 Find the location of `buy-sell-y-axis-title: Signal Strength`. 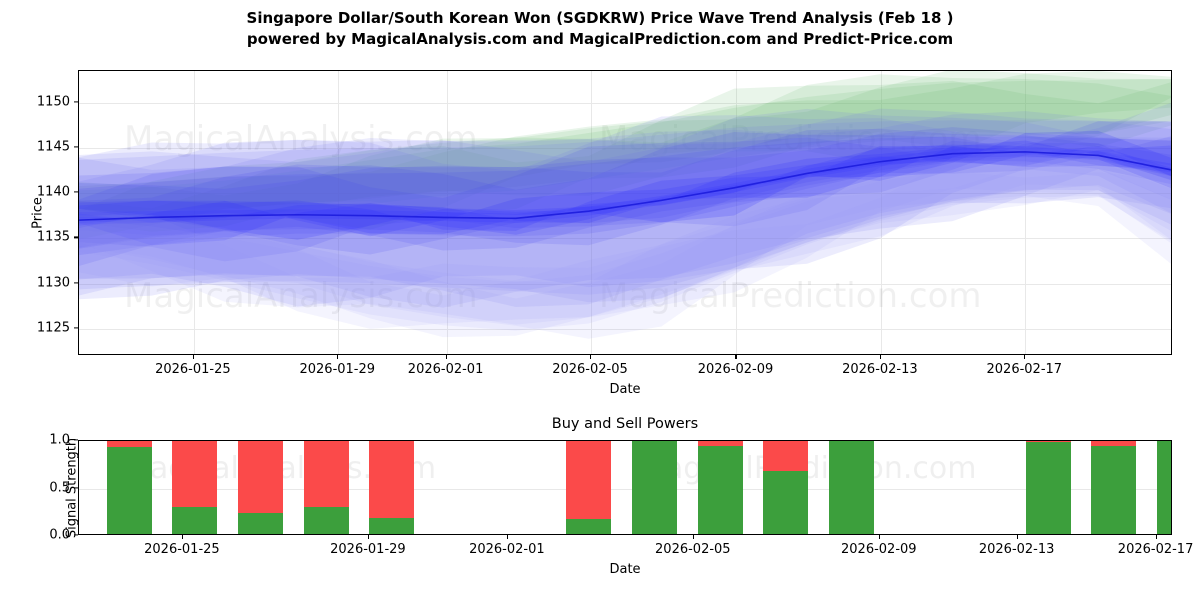

buy-sell-y-axis-title: Signal Strength is located at coordinates (72, 487).